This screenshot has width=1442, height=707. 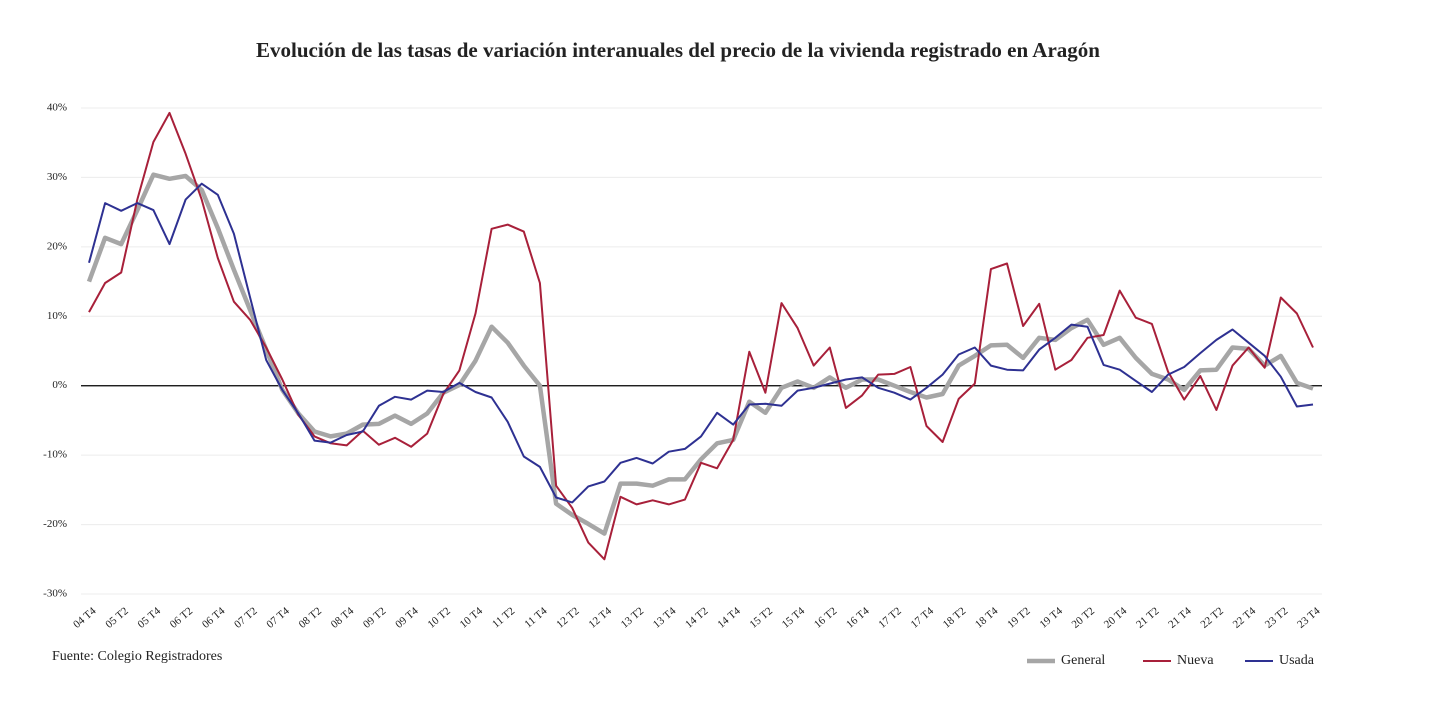 What do you see at coordinates (1180, 618) in the screenshot?
I see `x-tick-label: 21 T4` at bounding box center [1180, 618].